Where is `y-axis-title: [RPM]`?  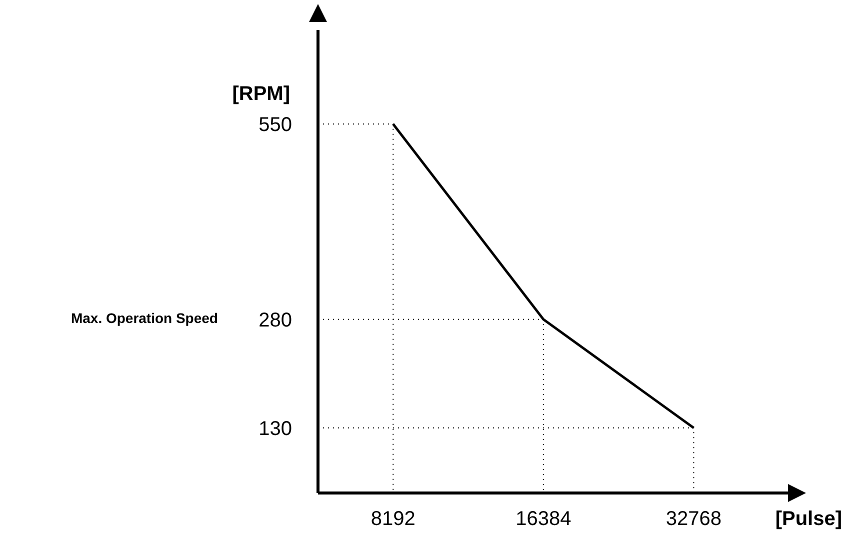 y-axis-title: [RPM] is located at coordinates (261, 94).